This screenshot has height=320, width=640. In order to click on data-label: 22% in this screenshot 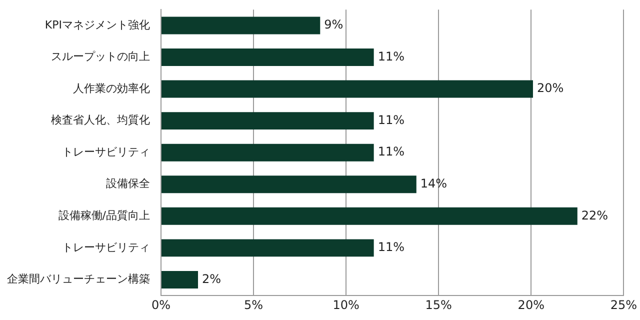, I will do `click(594, 215)`.